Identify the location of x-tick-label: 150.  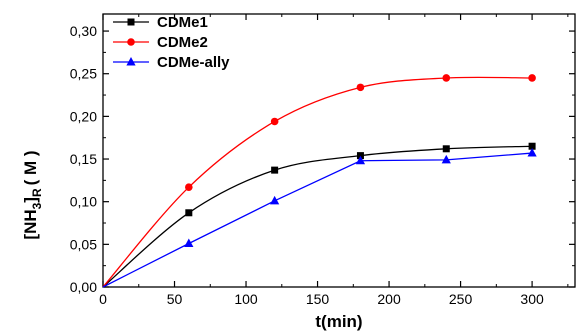
(318, 299).